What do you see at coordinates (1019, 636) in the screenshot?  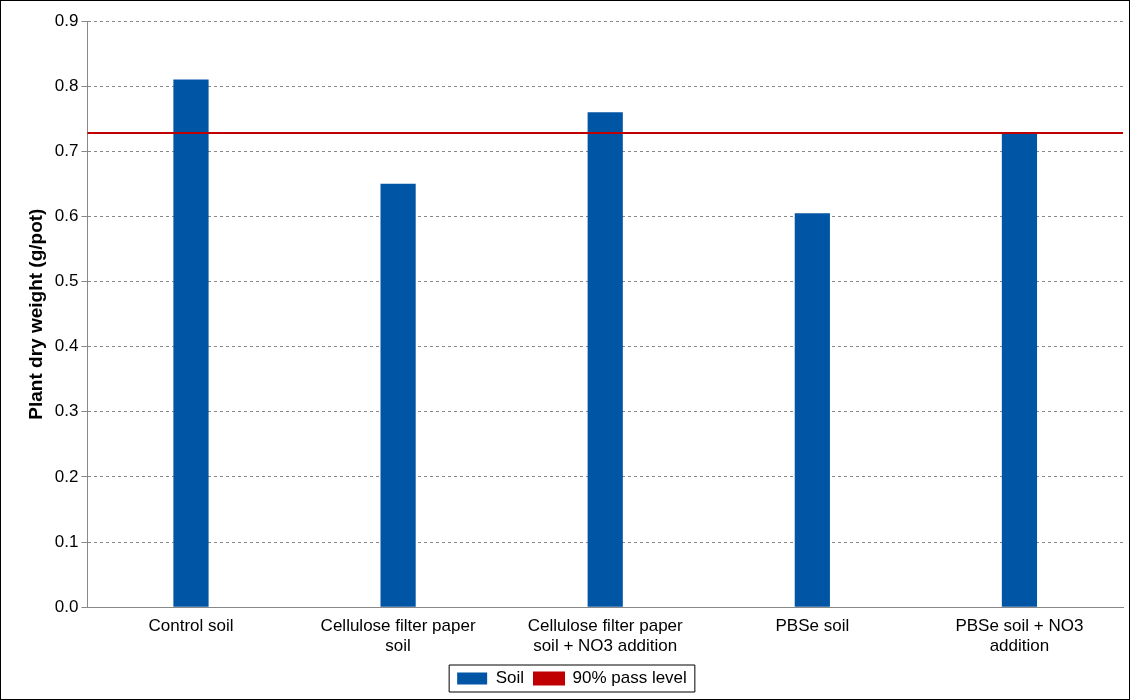 I see `x-tick-label: PBSe soil + NO3 addition` at bounding box center [1019, 636].